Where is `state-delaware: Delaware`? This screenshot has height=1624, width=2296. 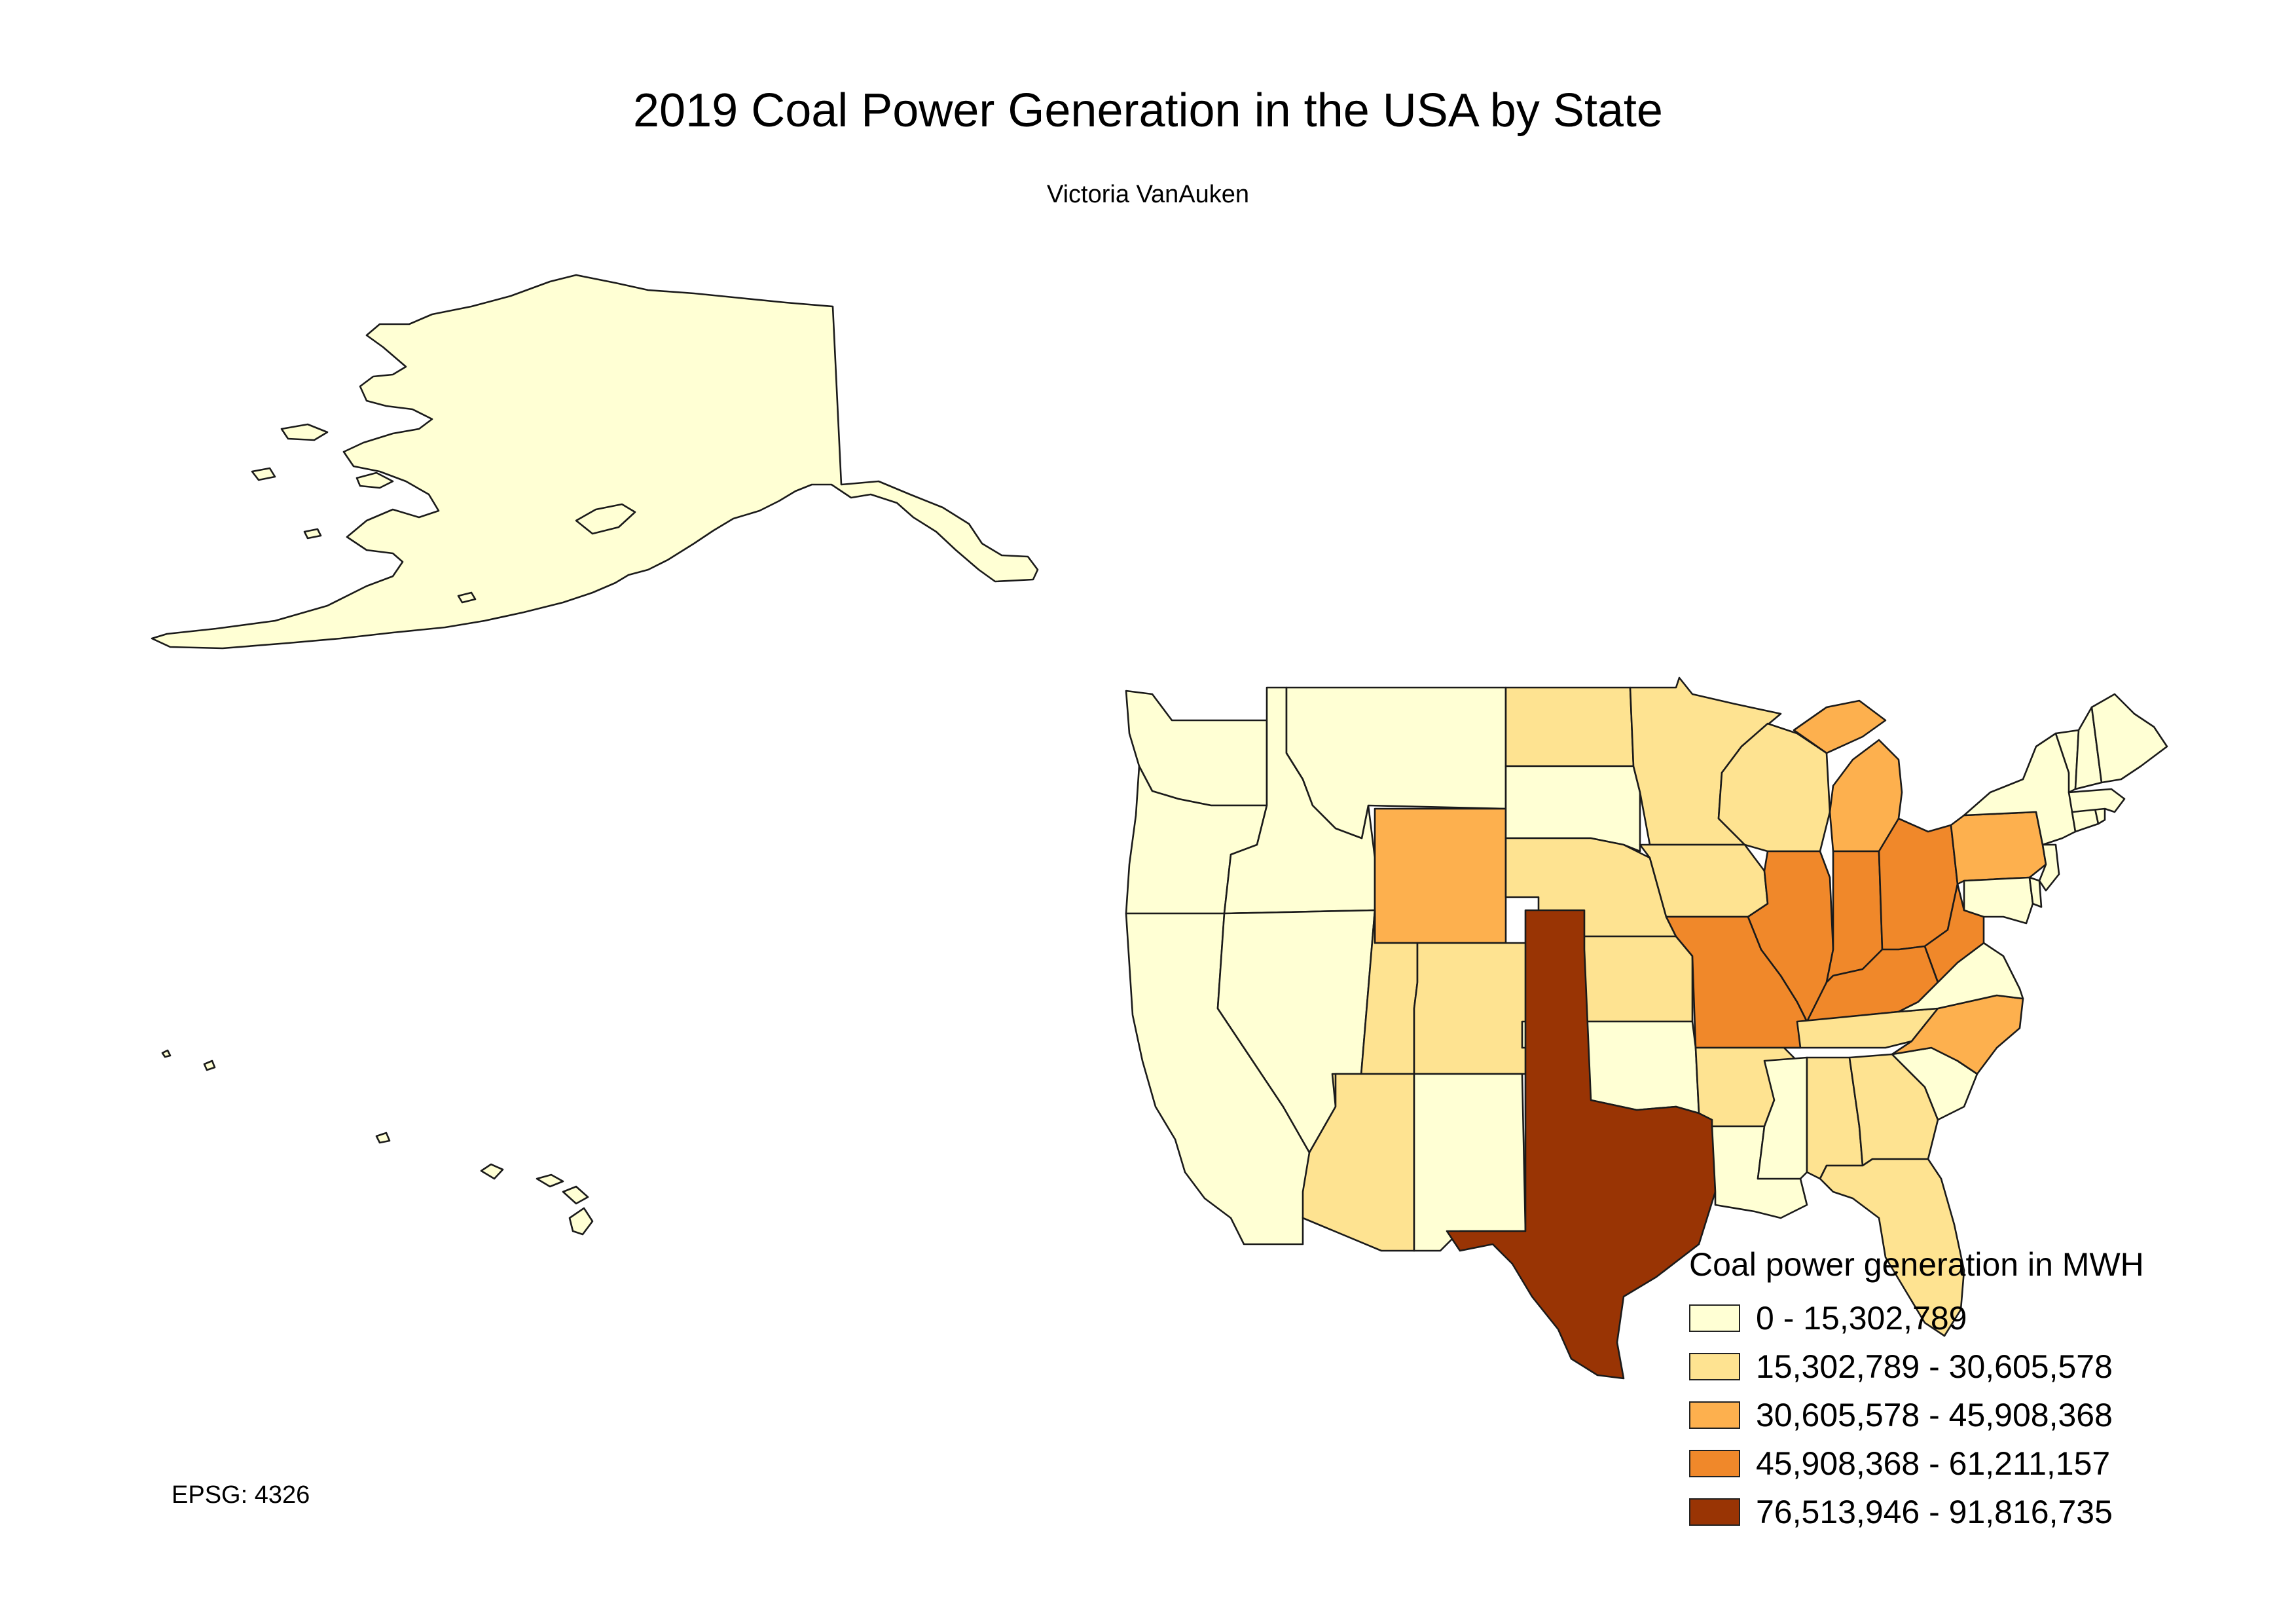 state-delaware: Delaware is located at coordinates (2035, 892).